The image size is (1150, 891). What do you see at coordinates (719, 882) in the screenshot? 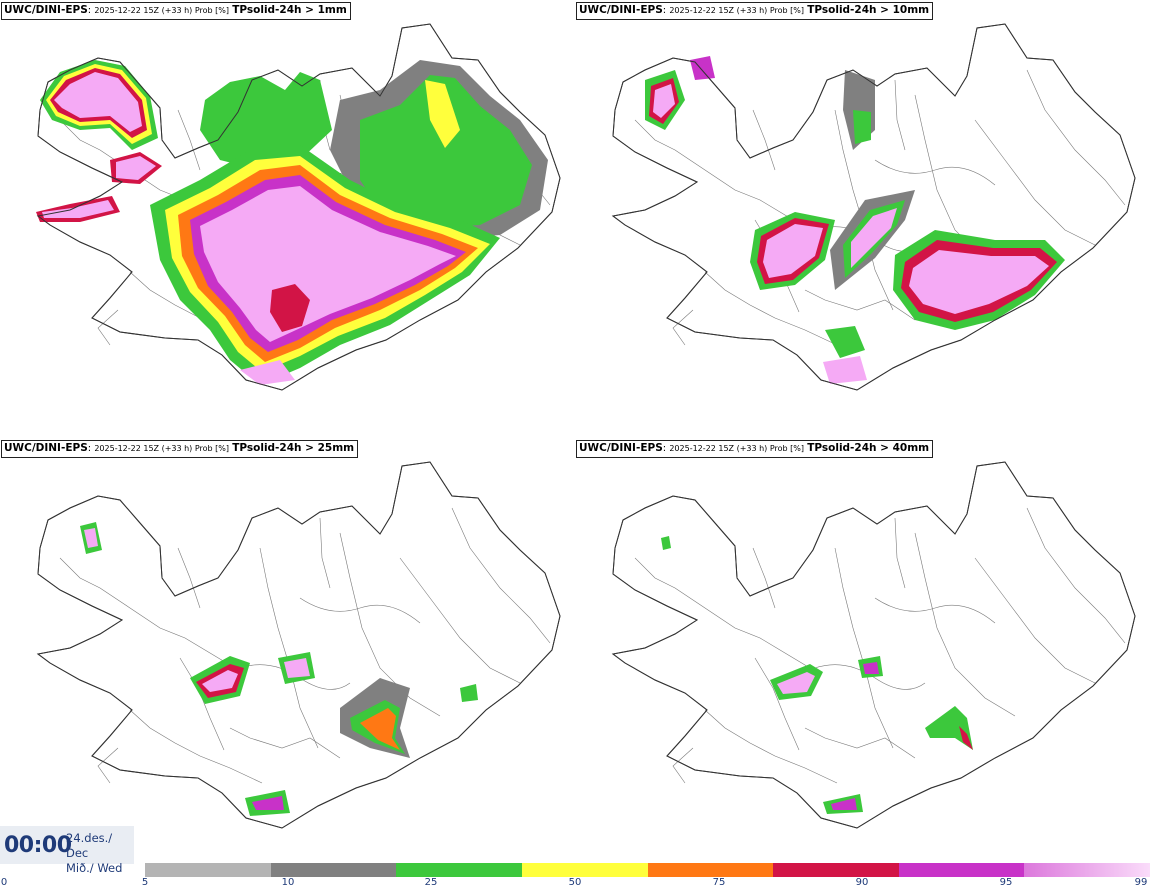
I see `legend-tick-75: 75` at bounding box center [719, 882].